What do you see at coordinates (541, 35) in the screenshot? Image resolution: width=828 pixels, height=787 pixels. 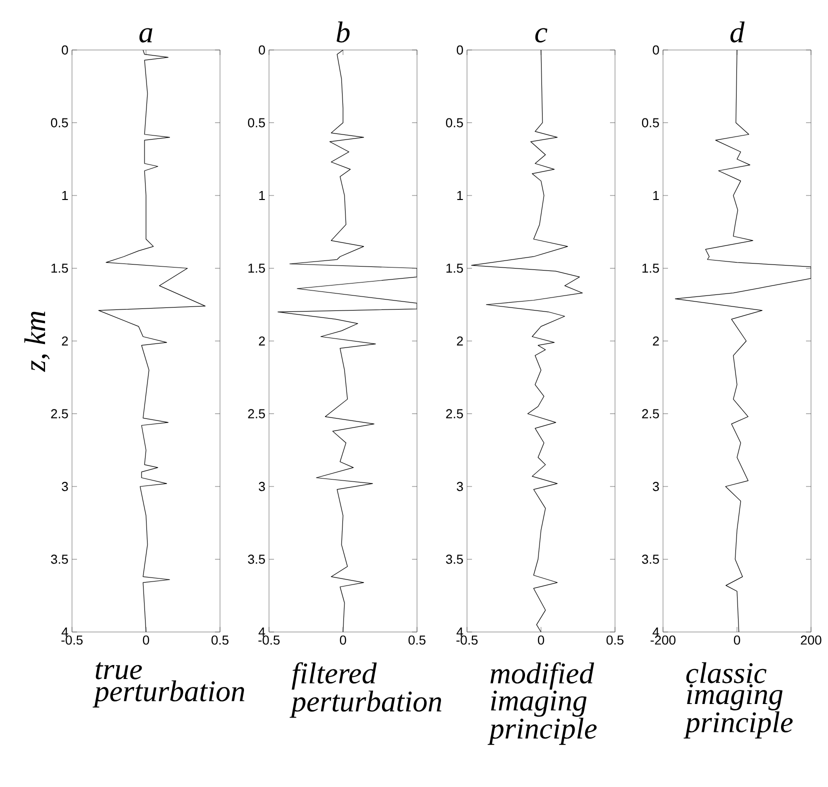 I see `chart-title: c` at bounding box center [541, 35].